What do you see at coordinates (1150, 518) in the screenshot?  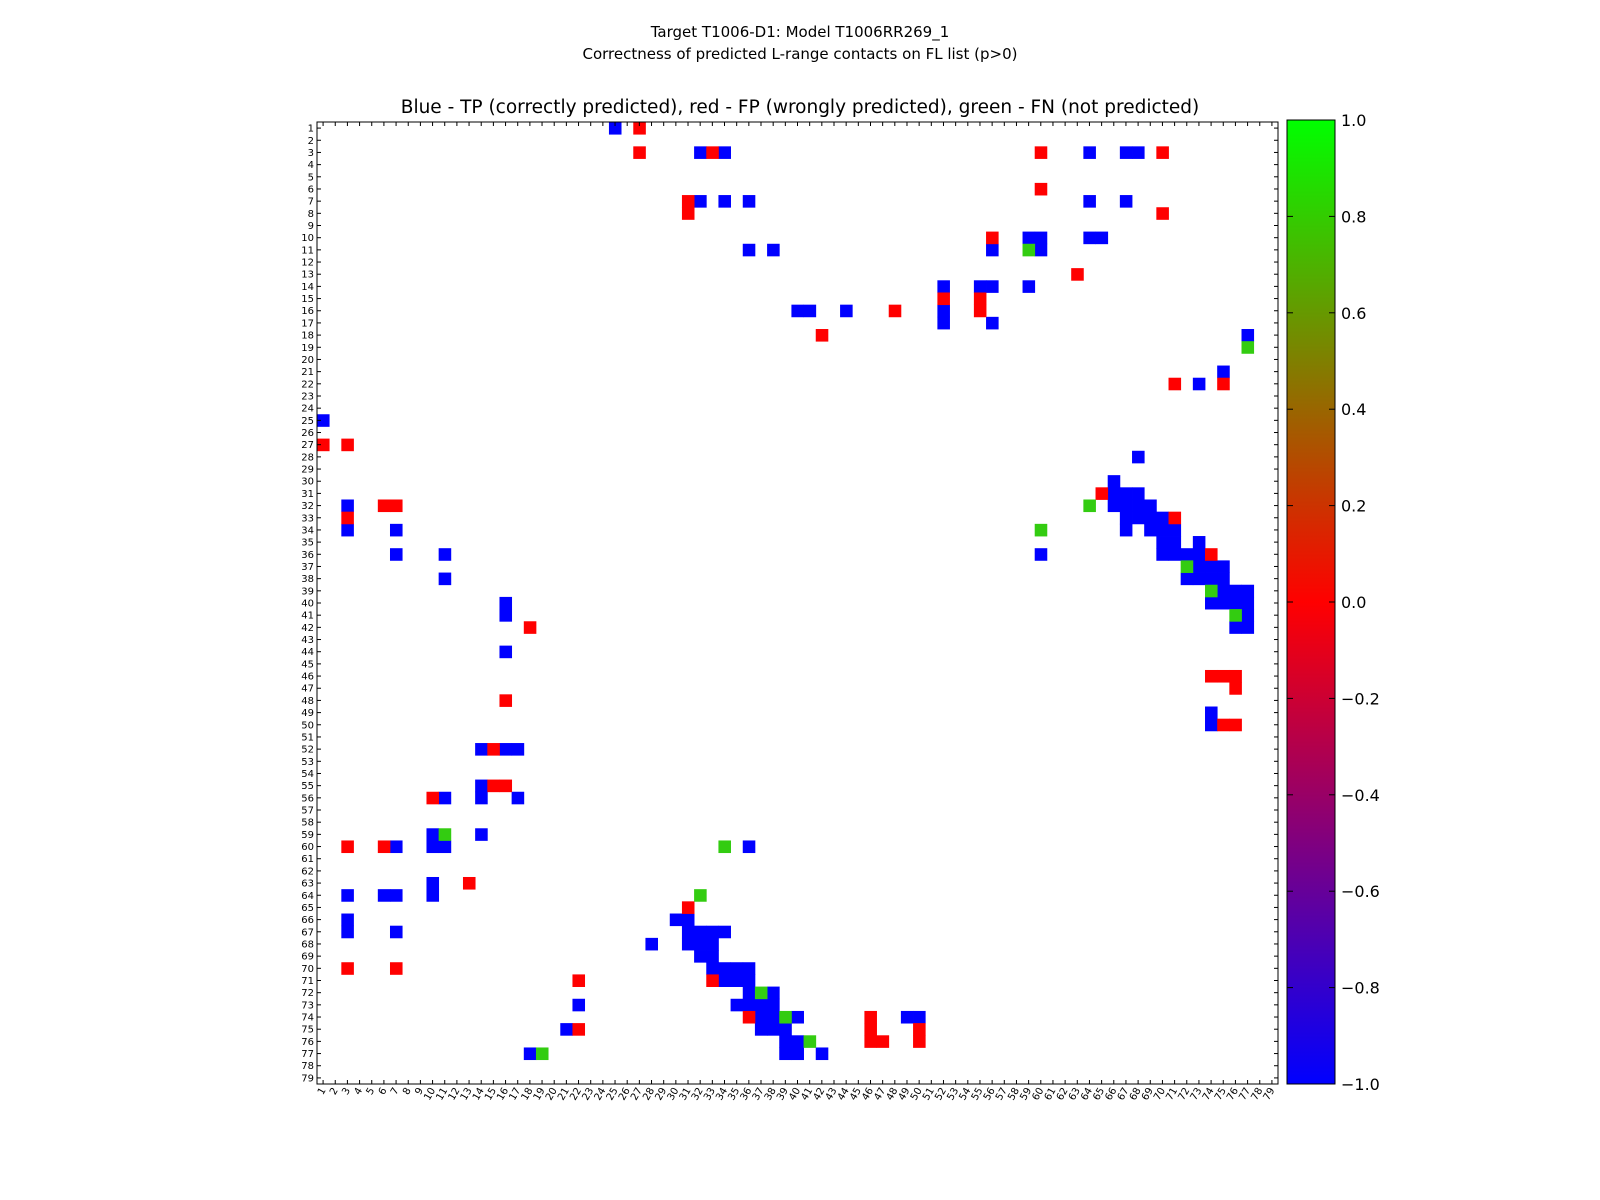 I see `cell-tp-r33-c69` at bounding box center [1150, 518].